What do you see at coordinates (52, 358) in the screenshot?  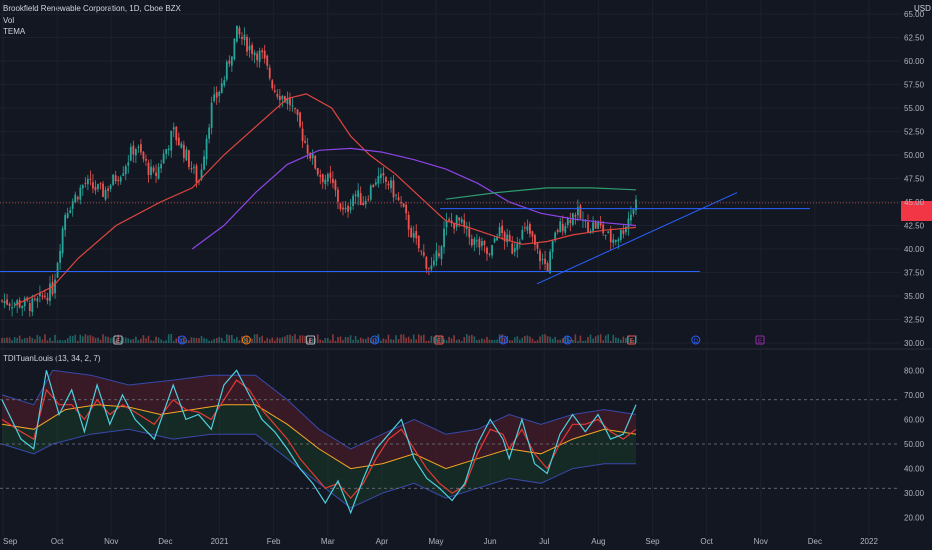 I see `tdi-legend: TDITuanLouis (13, 34, 2, 7)` at bounding box center [52, 358].